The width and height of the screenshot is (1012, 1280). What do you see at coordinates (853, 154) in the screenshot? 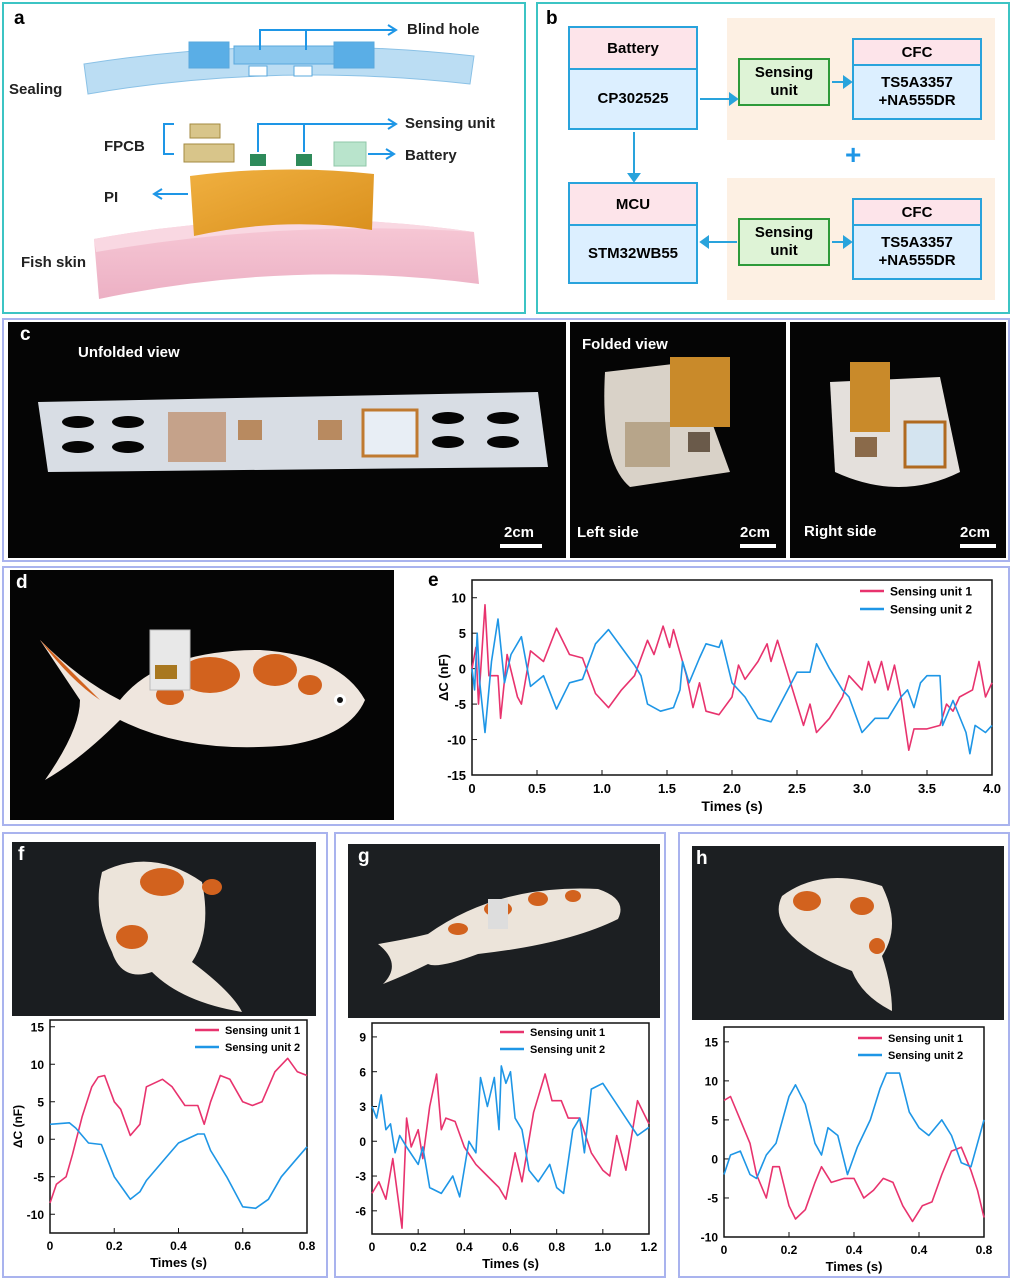
I see `plus-sign: +` at bounding box center [853, 154].